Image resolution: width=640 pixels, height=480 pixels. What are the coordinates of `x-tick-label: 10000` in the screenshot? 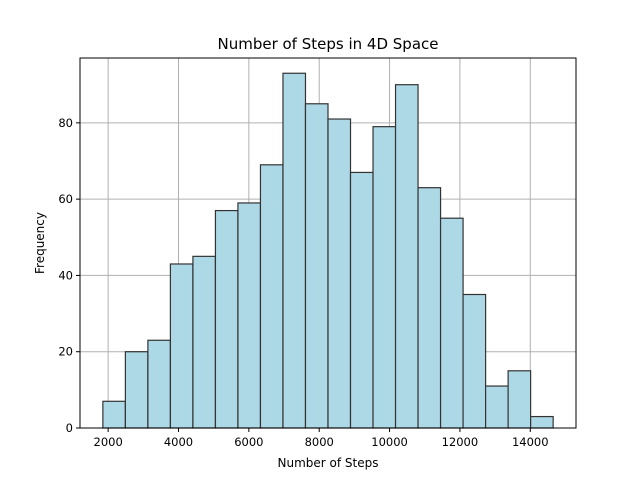 It's located at (389, 442).